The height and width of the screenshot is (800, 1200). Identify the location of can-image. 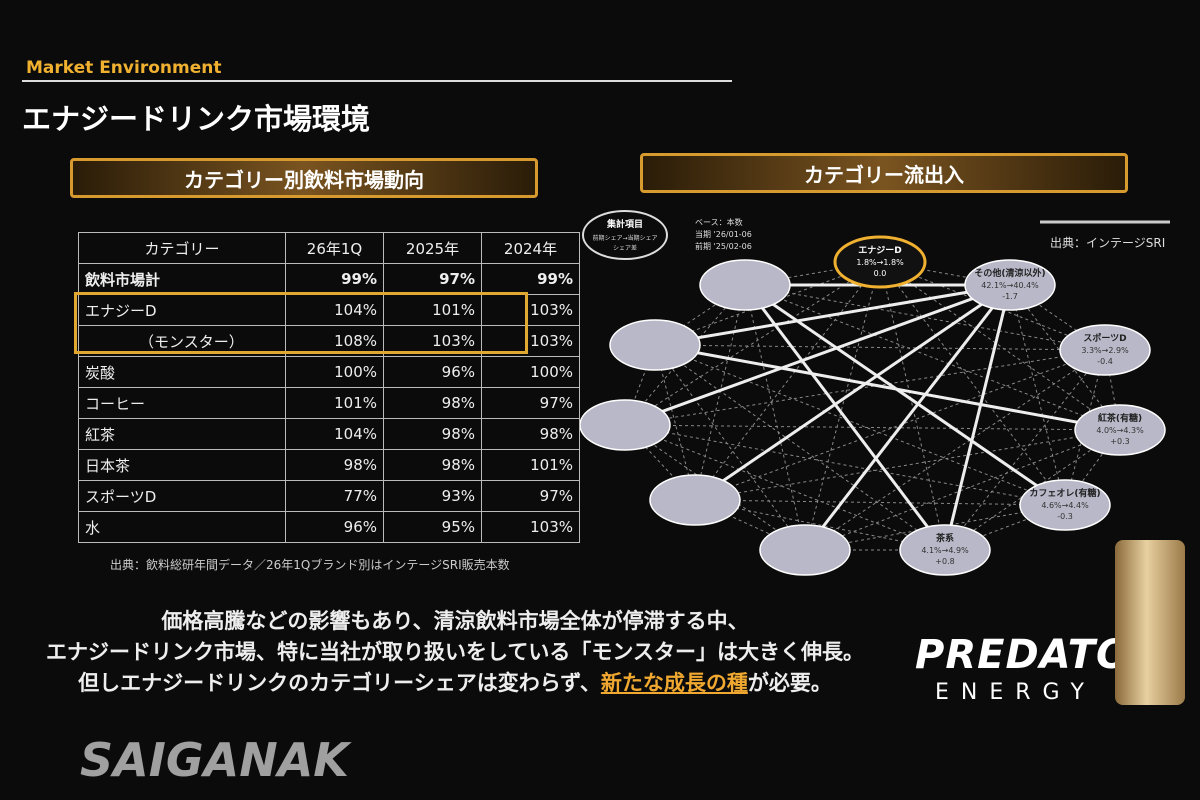
(1150, 622).